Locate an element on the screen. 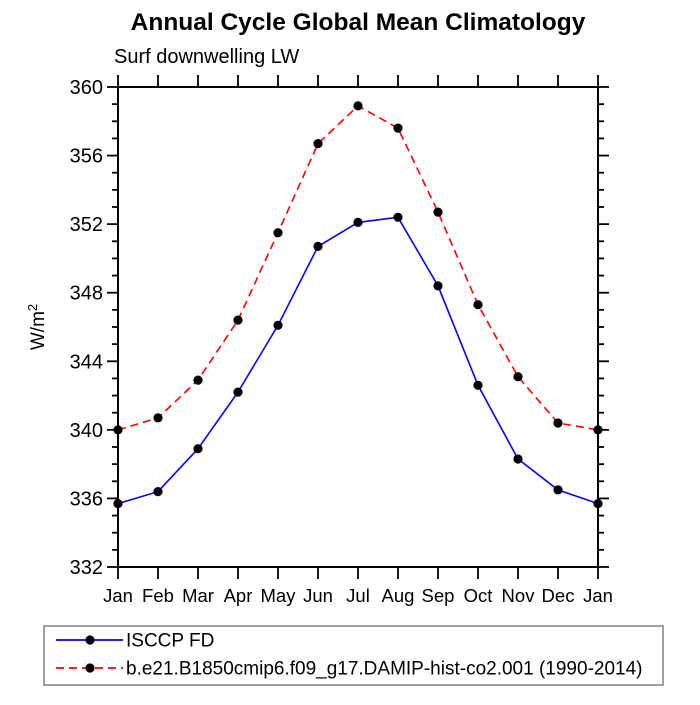 Image resolution: width=700 pixels, height=705 pixels. legend-item-isccp: ISCCP FD is located at coordinates (135, 641).